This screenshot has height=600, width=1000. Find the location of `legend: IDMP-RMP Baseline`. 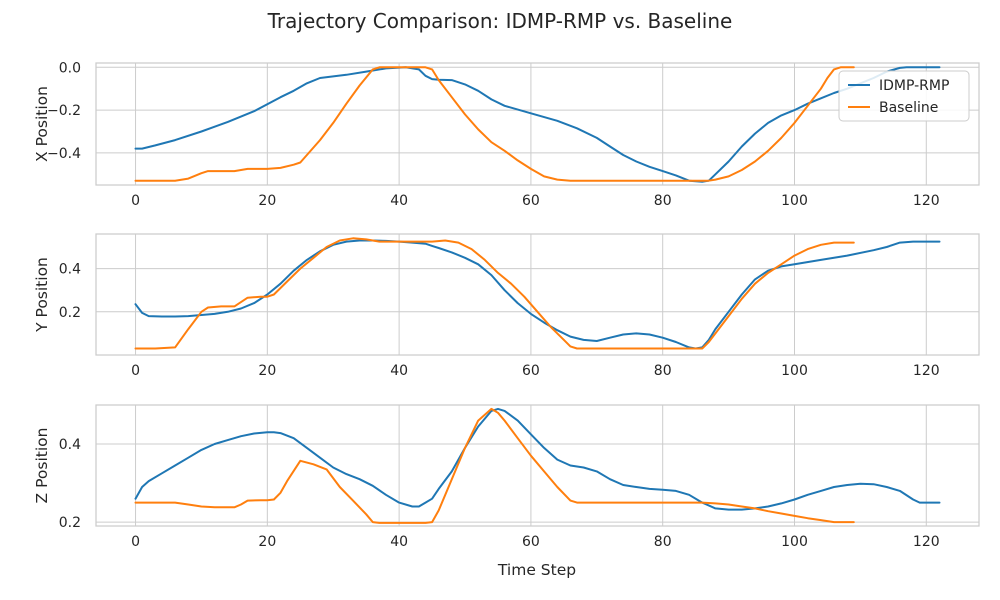

legend: IDMP-RMP Baseline is located at coordinates (904, 96).